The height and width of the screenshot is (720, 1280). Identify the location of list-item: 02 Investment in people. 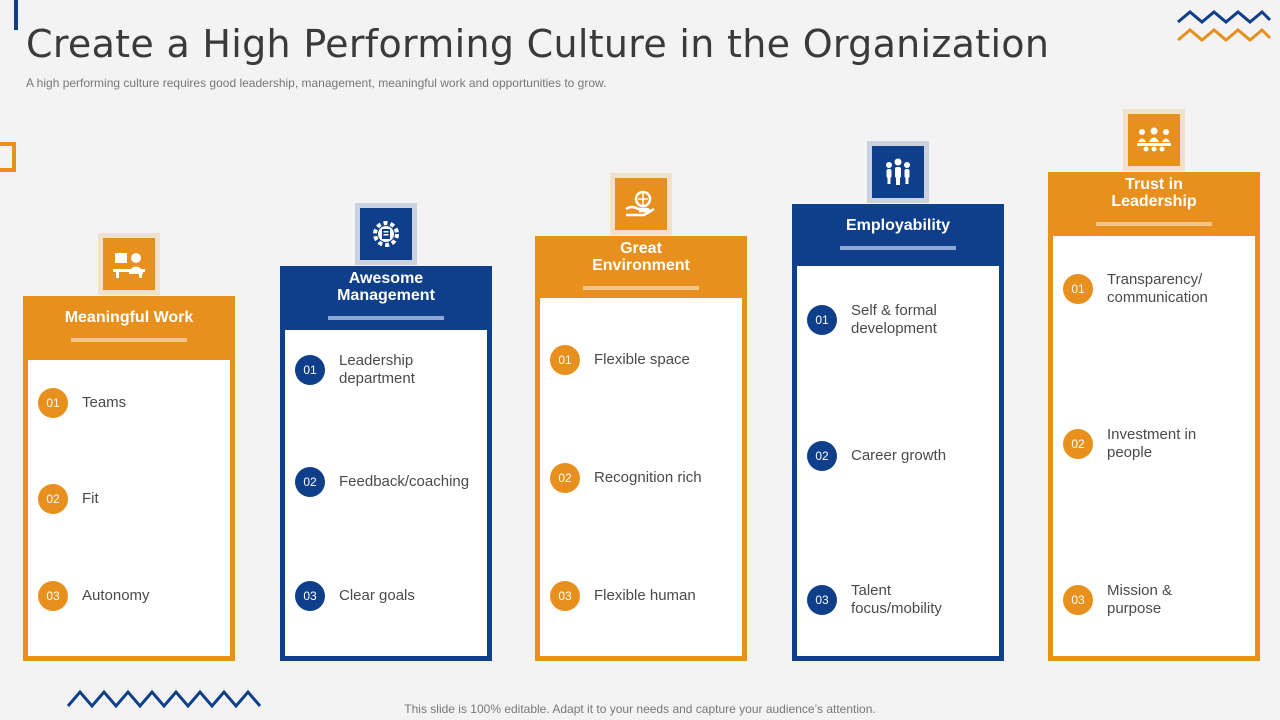
(1156, 444).